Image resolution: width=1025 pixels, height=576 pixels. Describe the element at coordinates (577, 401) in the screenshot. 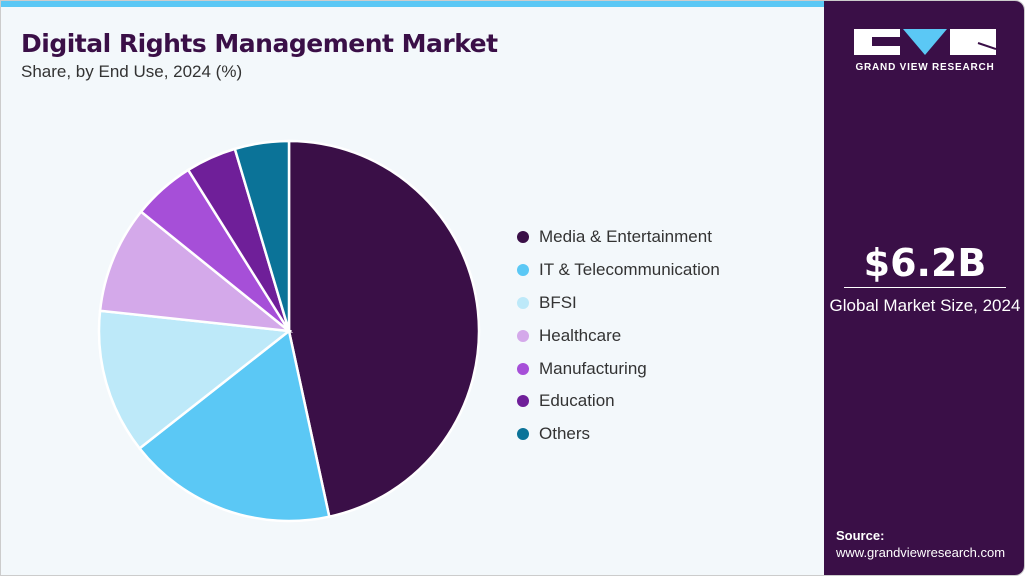

I see `legend-label: Education` at that location.